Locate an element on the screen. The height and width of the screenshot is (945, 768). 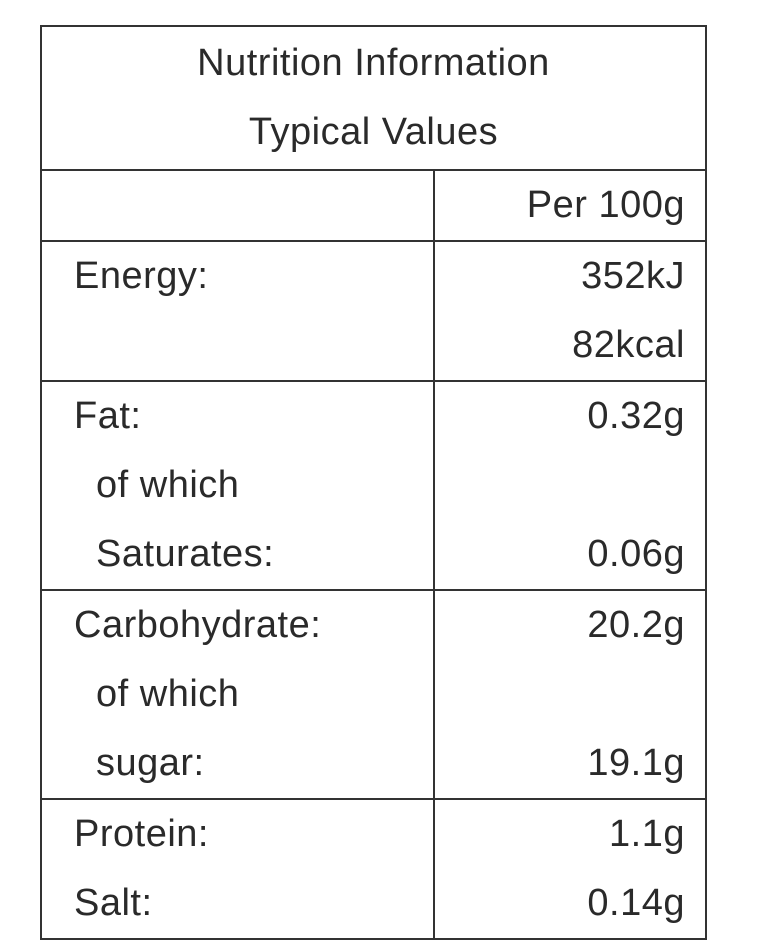
header-value-cell: Per 100g is located at coordinates (570, 205).